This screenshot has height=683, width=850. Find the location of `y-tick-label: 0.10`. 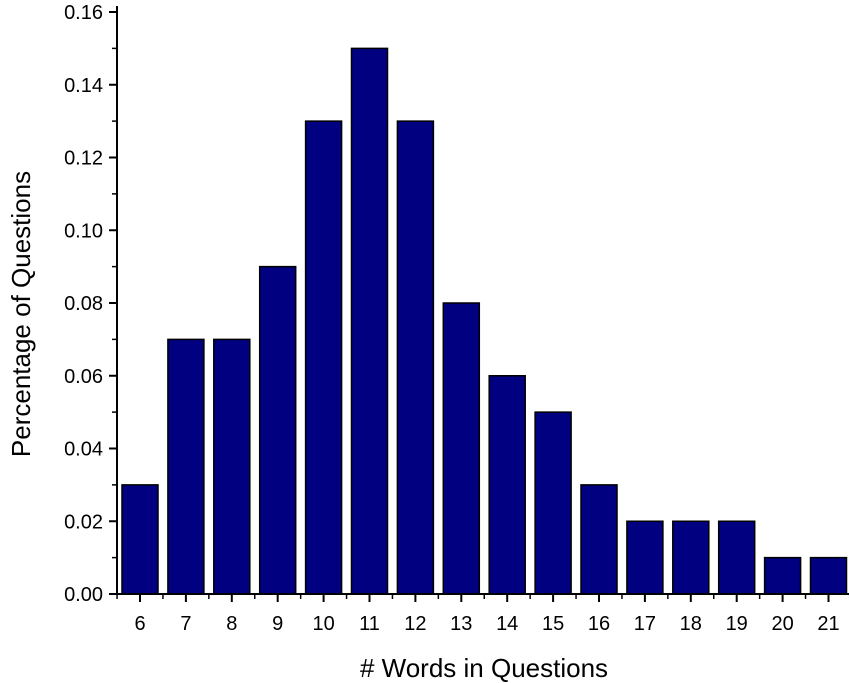

y-tick-label: 0.10 is located at coordinates (83, 231).